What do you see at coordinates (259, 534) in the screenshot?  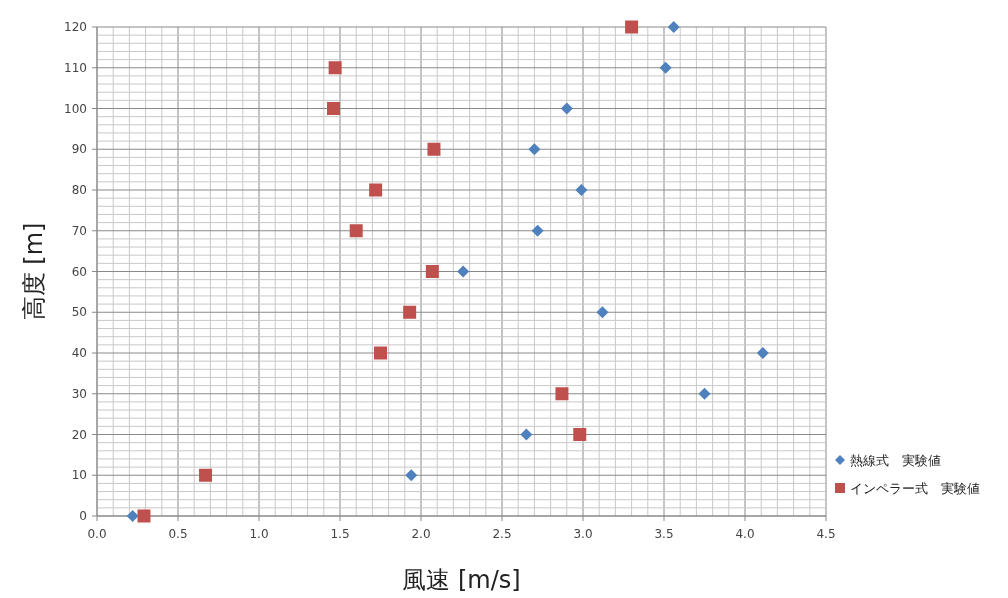 I see `x-tick-label: 1.0` at bounding box center [259, 534].